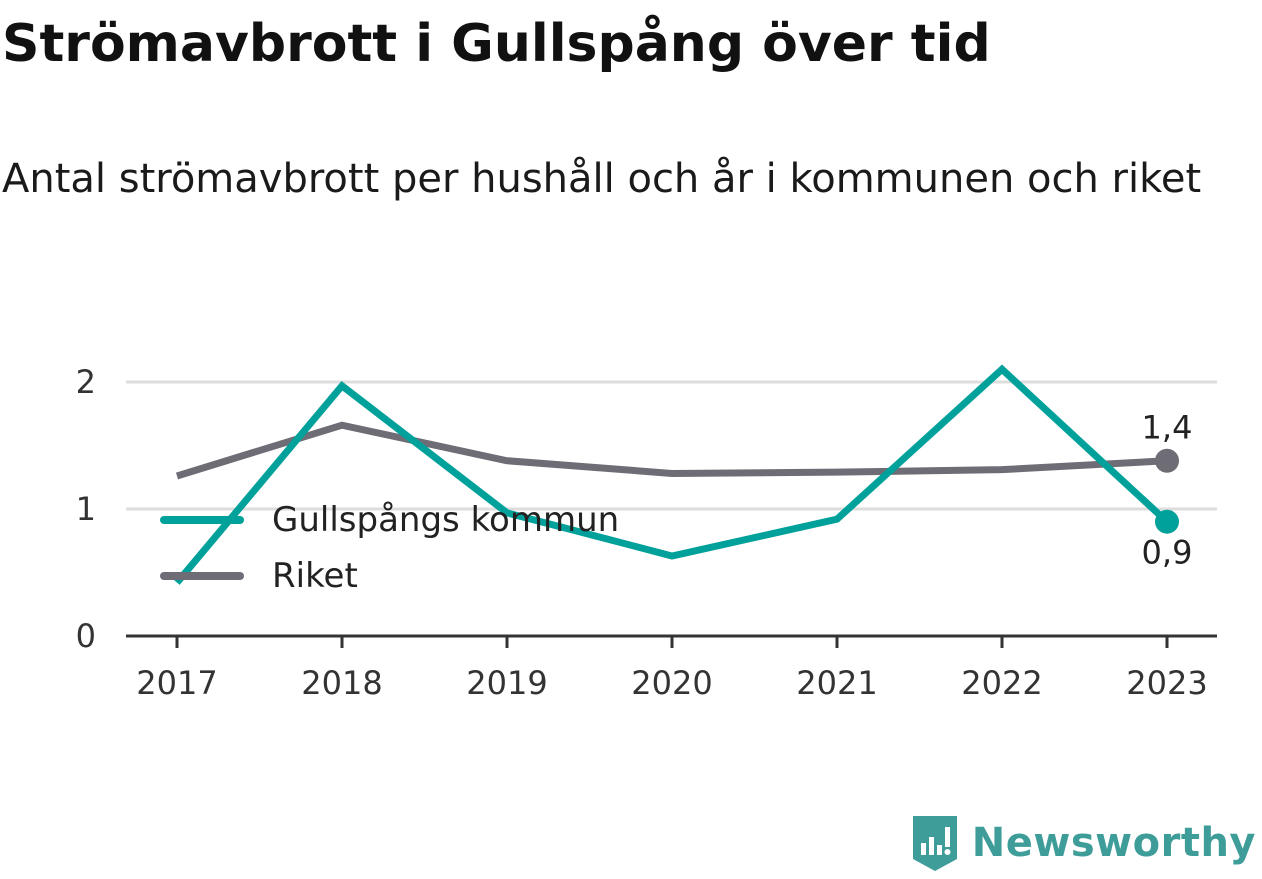  Describe the element at coordinates (506, 683) in the screenshot. I see `x-tick-label-2019: 2019` at that location.